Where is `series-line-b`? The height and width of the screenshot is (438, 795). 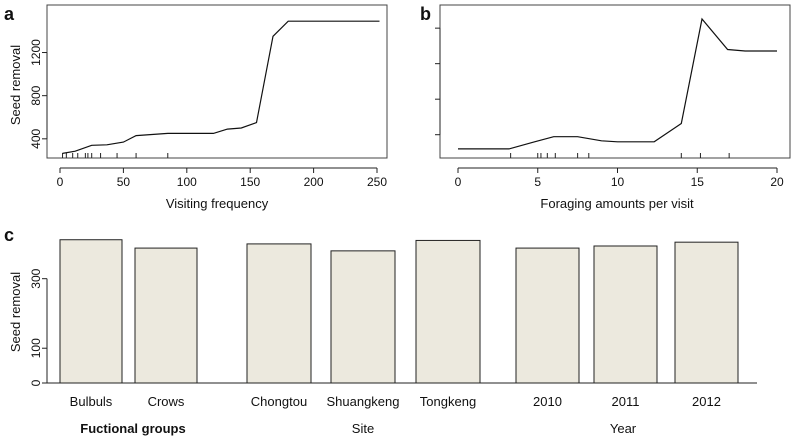
series-line-b is located at coordinates (617, 83).